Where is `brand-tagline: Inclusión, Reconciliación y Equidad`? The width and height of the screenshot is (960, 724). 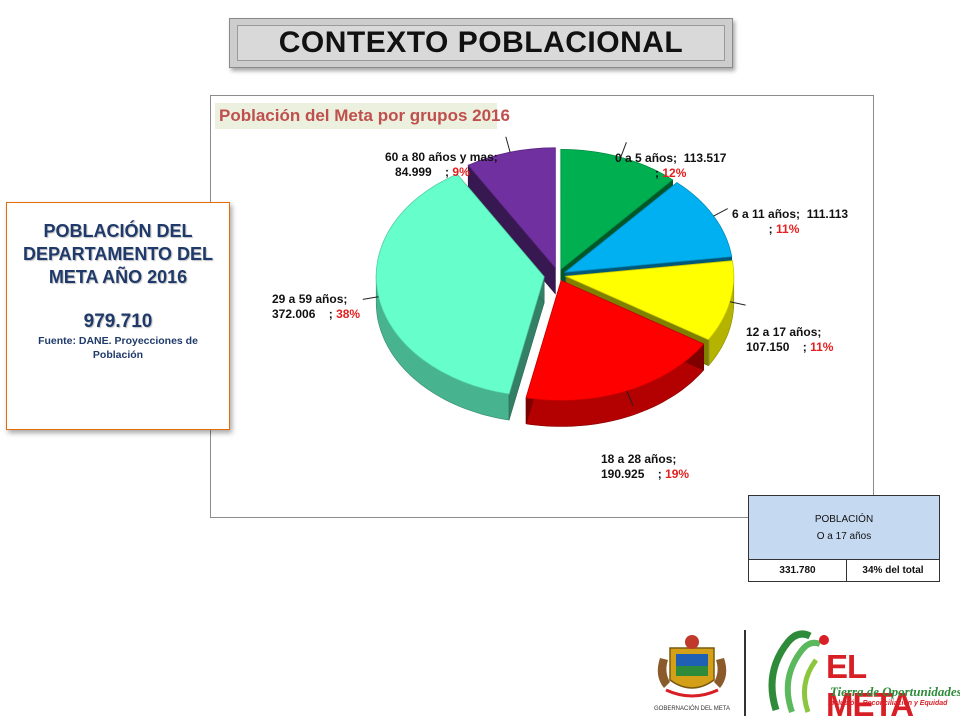 brand-tagline: Inclusión, Reconciliación y Equidad is located at coordinates (888, 703).